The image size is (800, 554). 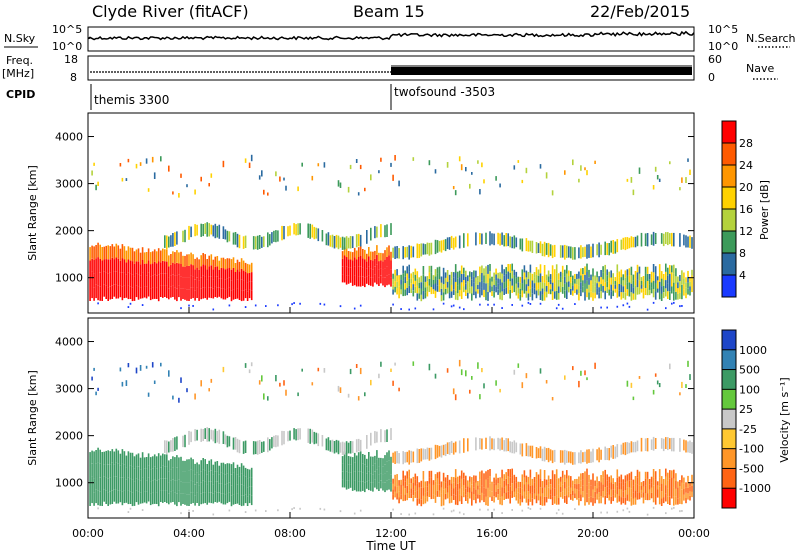 I want to click on y-tick-label: 2000, so click(x=69, y=436).